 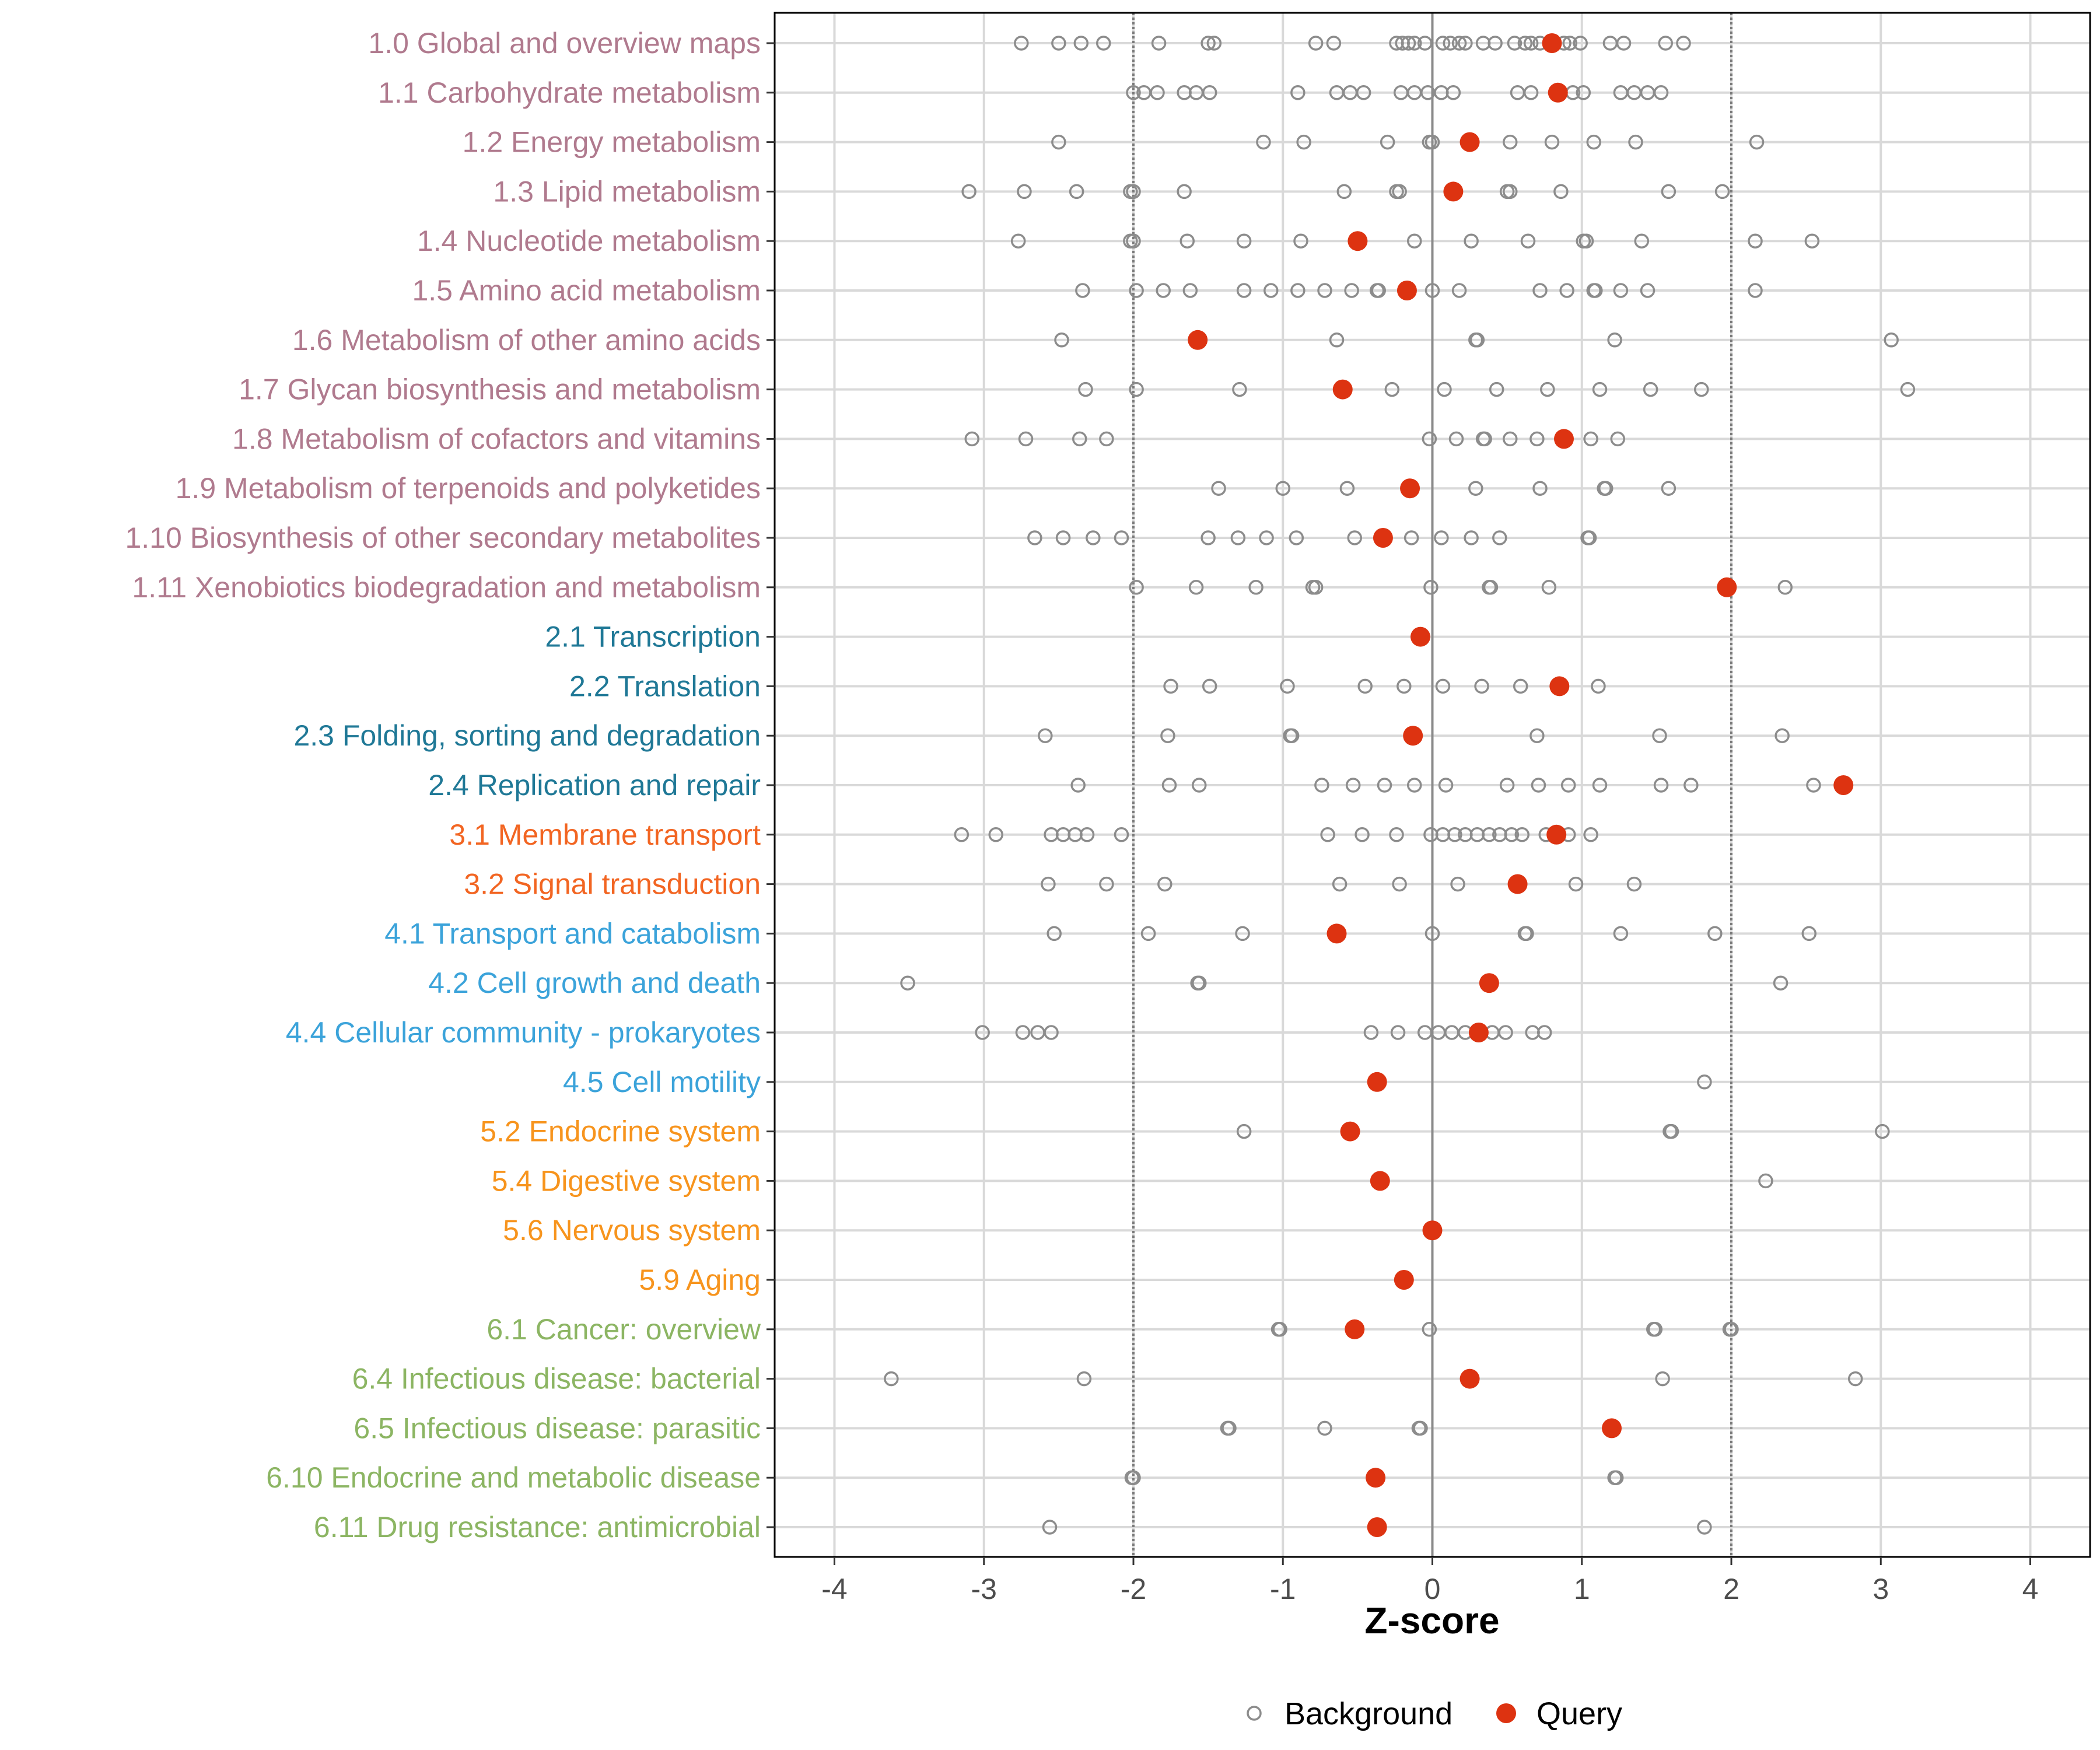 I want to click on x-tick-label: 0, so click(x=1433, y=1589).